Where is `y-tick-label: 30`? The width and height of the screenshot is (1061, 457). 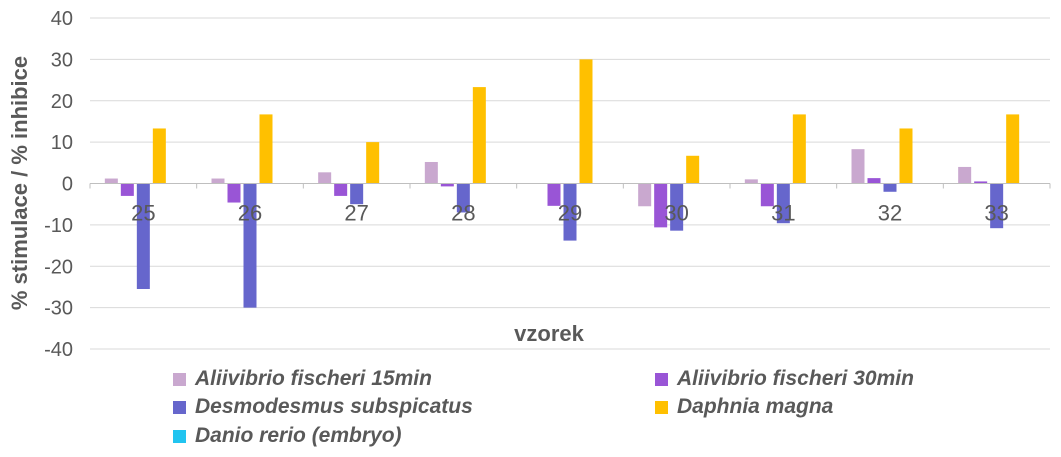
y-tick-label: 30 is located at coordinates (62, 60).